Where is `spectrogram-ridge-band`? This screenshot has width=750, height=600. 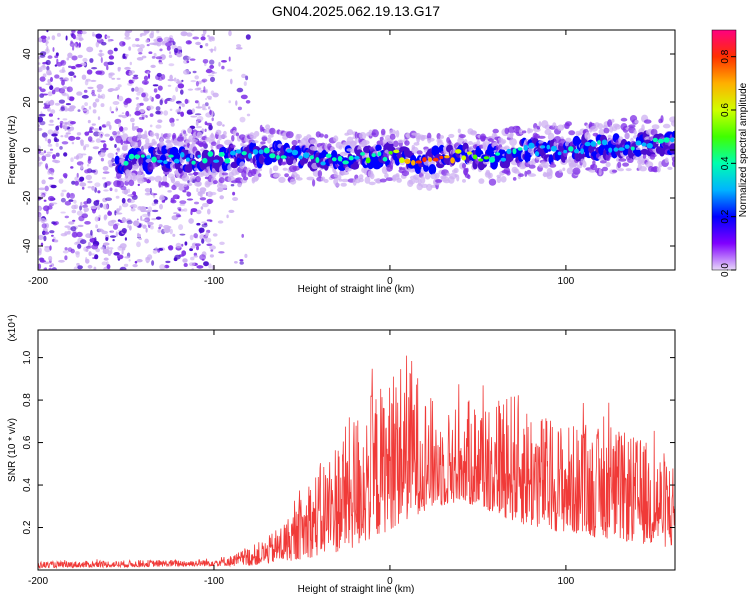
spectrogram-ridge-band is located at coordinates (673, 134).